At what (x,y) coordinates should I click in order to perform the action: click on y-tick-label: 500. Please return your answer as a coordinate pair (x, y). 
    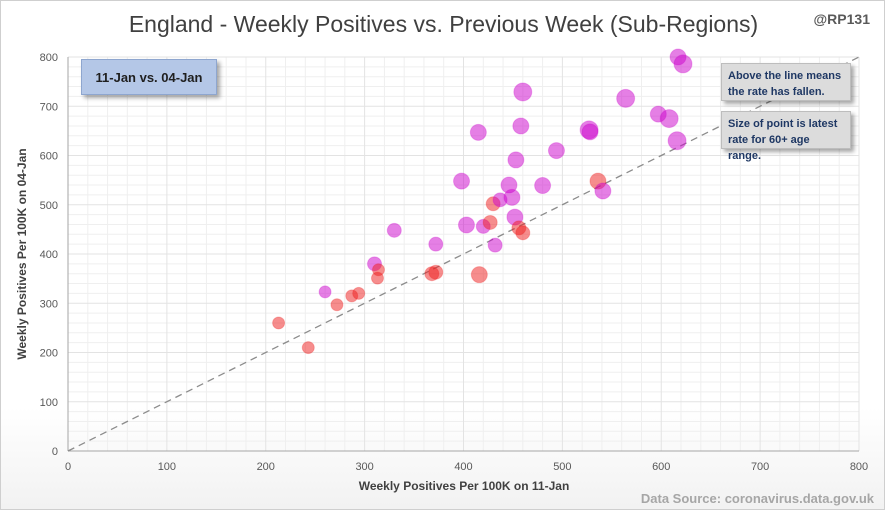
    Looking at the image, I should click on (49, 206).